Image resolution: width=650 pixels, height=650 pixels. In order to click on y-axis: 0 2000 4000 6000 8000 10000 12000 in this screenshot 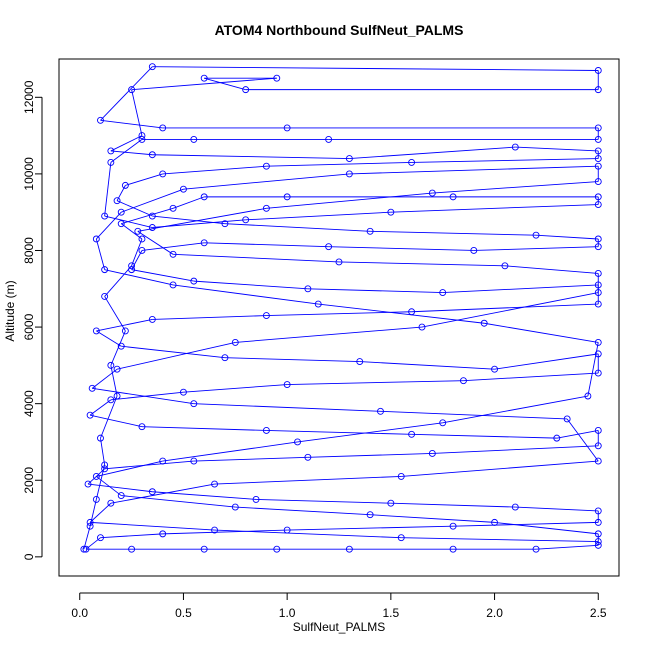, I will do `click(32, 320)`.